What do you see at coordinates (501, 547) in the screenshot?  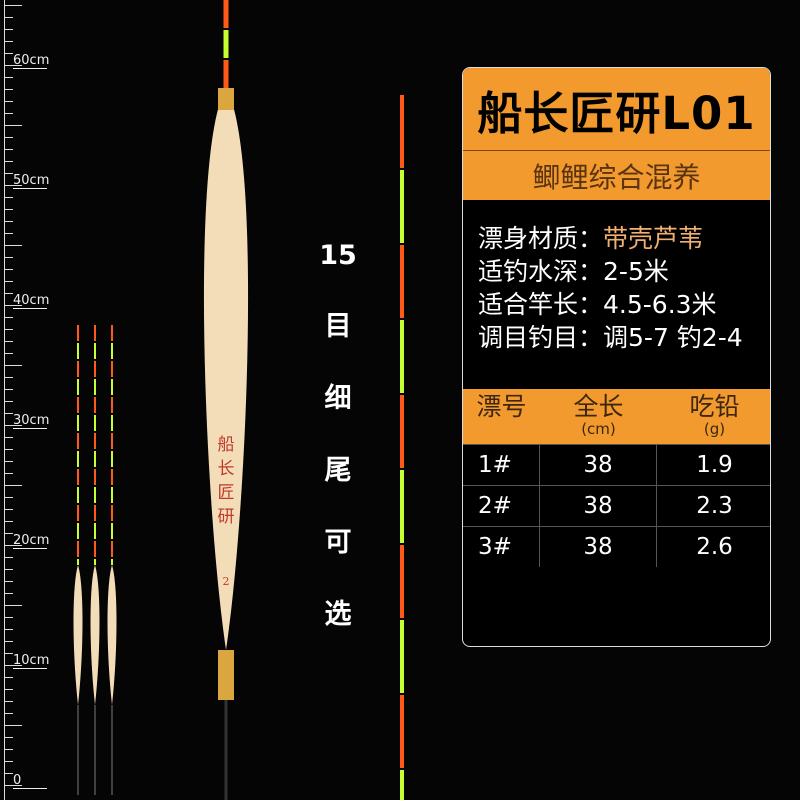 I see `cell: 3#` at bounding box center [501, 547].